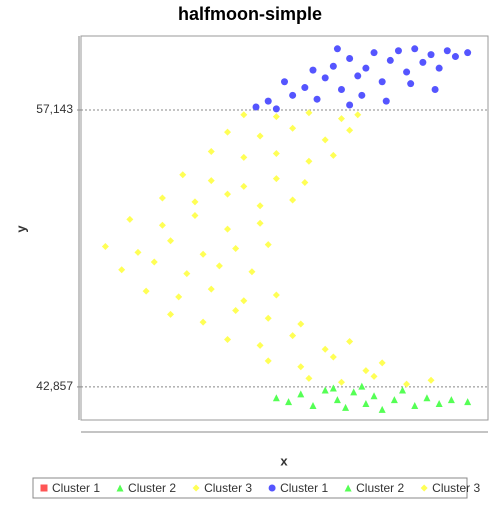  What do you see at coordinates (20, 229) in the screenshot?
I see `y-axis-label: y` at bounding box center [20, 229].